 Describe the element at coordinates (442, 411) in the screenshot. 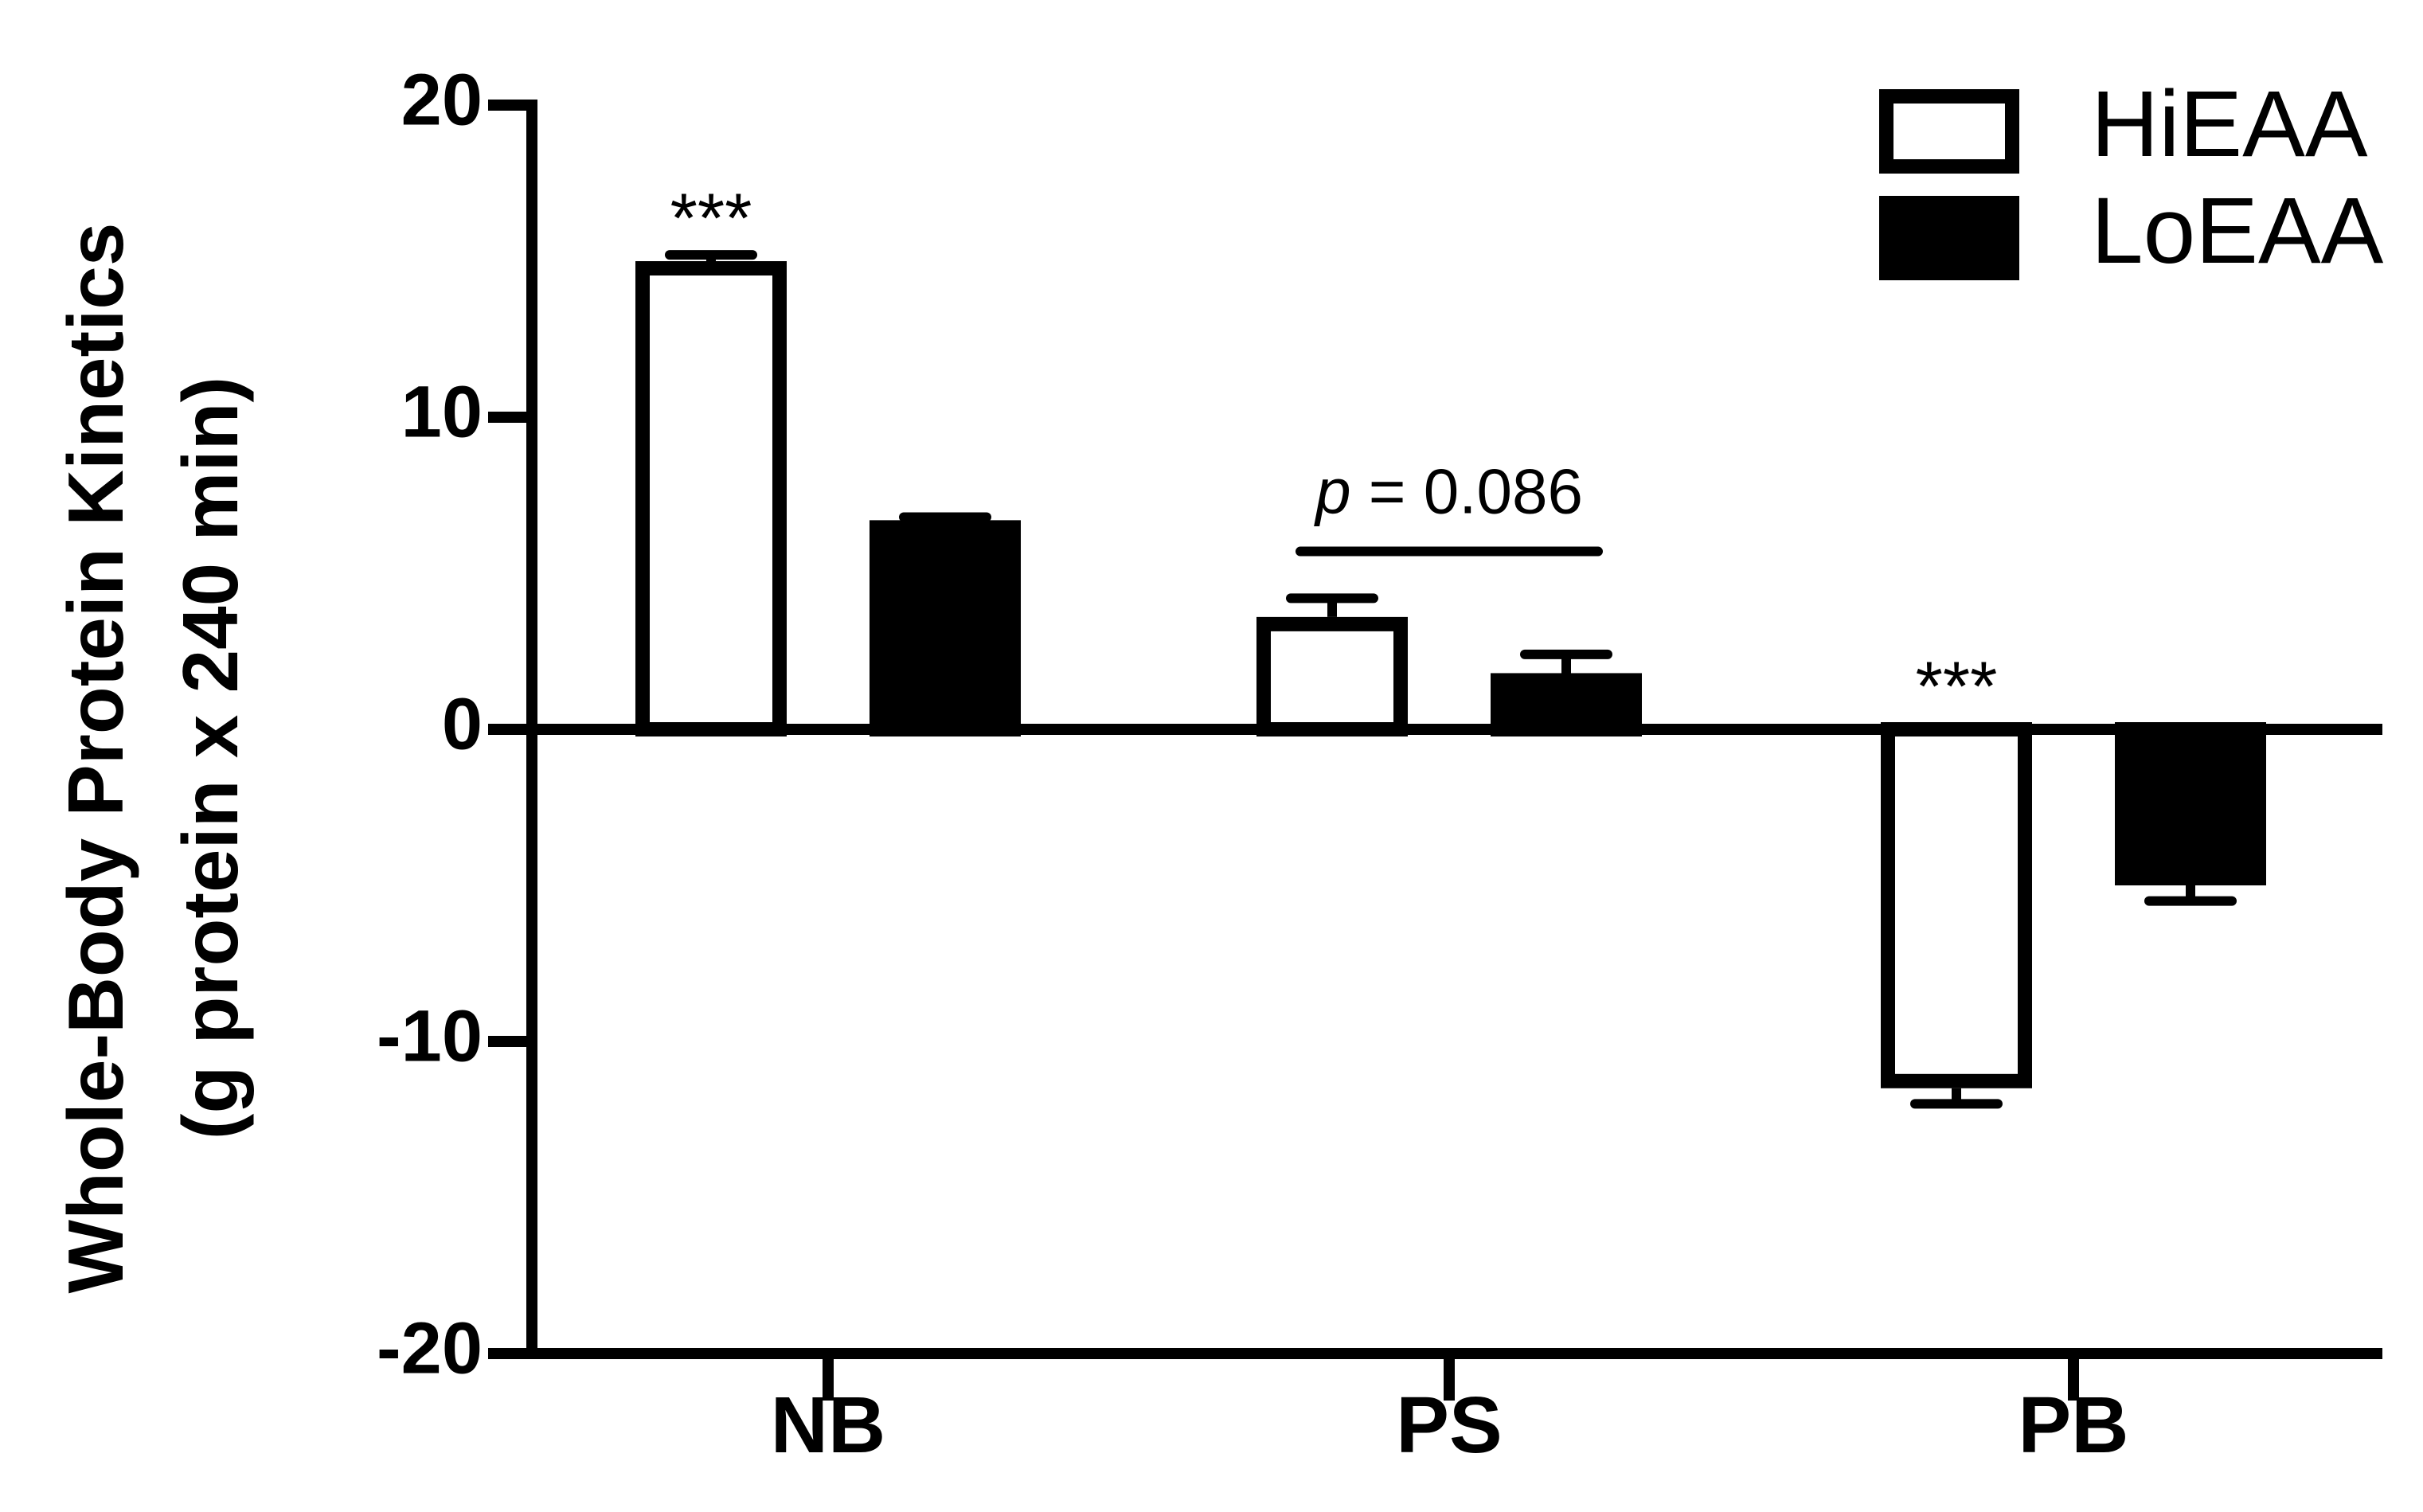

I see `y-tick-label: 10` at that location.